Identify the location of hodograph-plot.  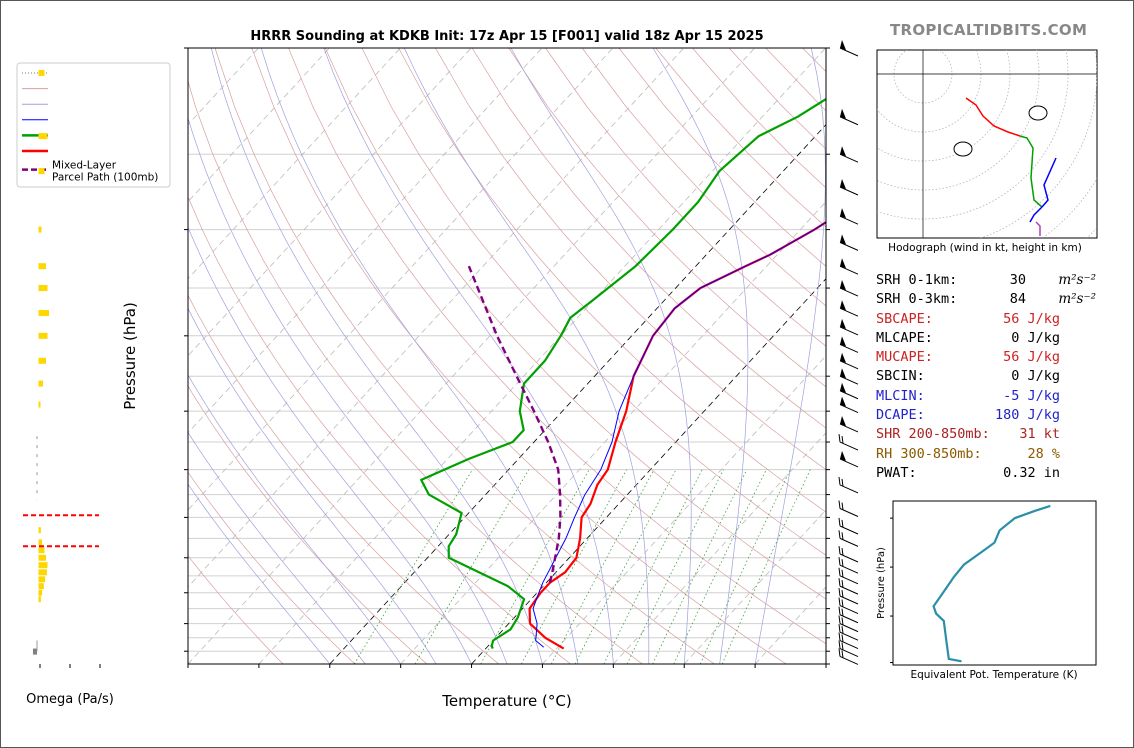
(987, 144).